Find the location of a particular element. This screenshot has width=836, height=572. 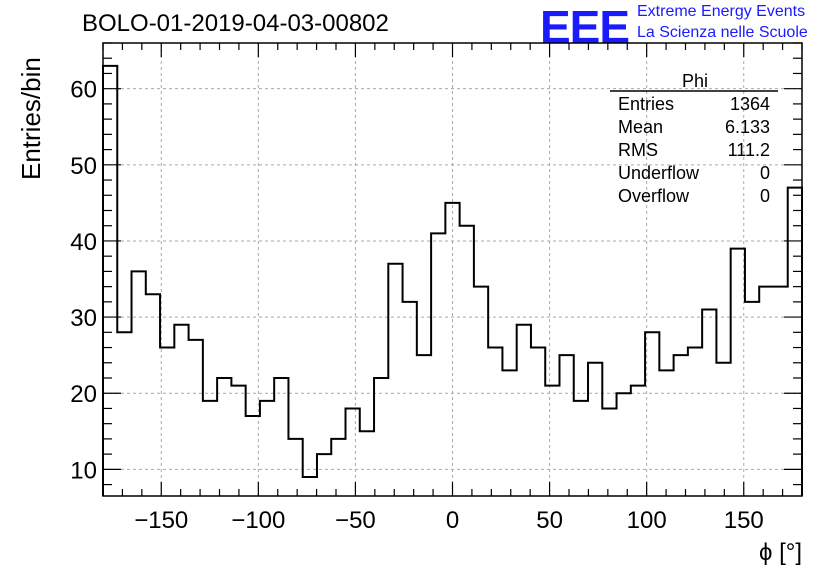

stats-label: RMS is located at coordinates (638, 150).